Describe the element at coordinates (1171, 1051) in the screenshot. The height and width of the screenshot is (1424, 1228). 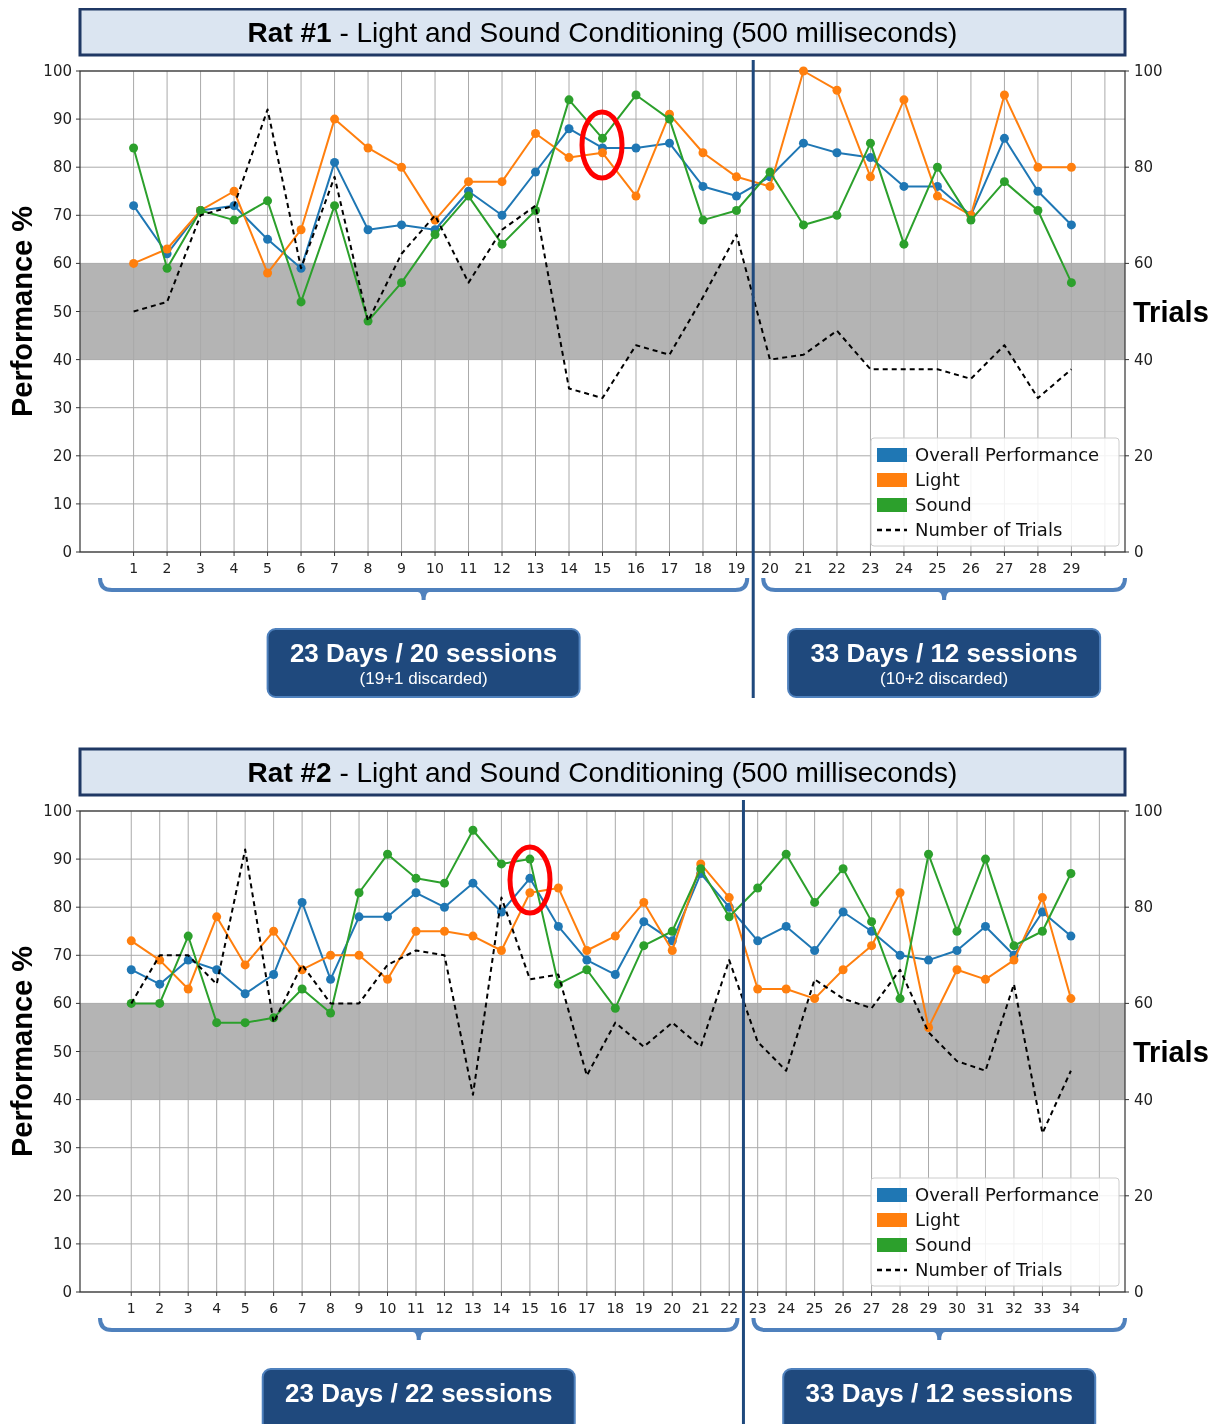
I see `y2-axis-title: Trials` at that location.